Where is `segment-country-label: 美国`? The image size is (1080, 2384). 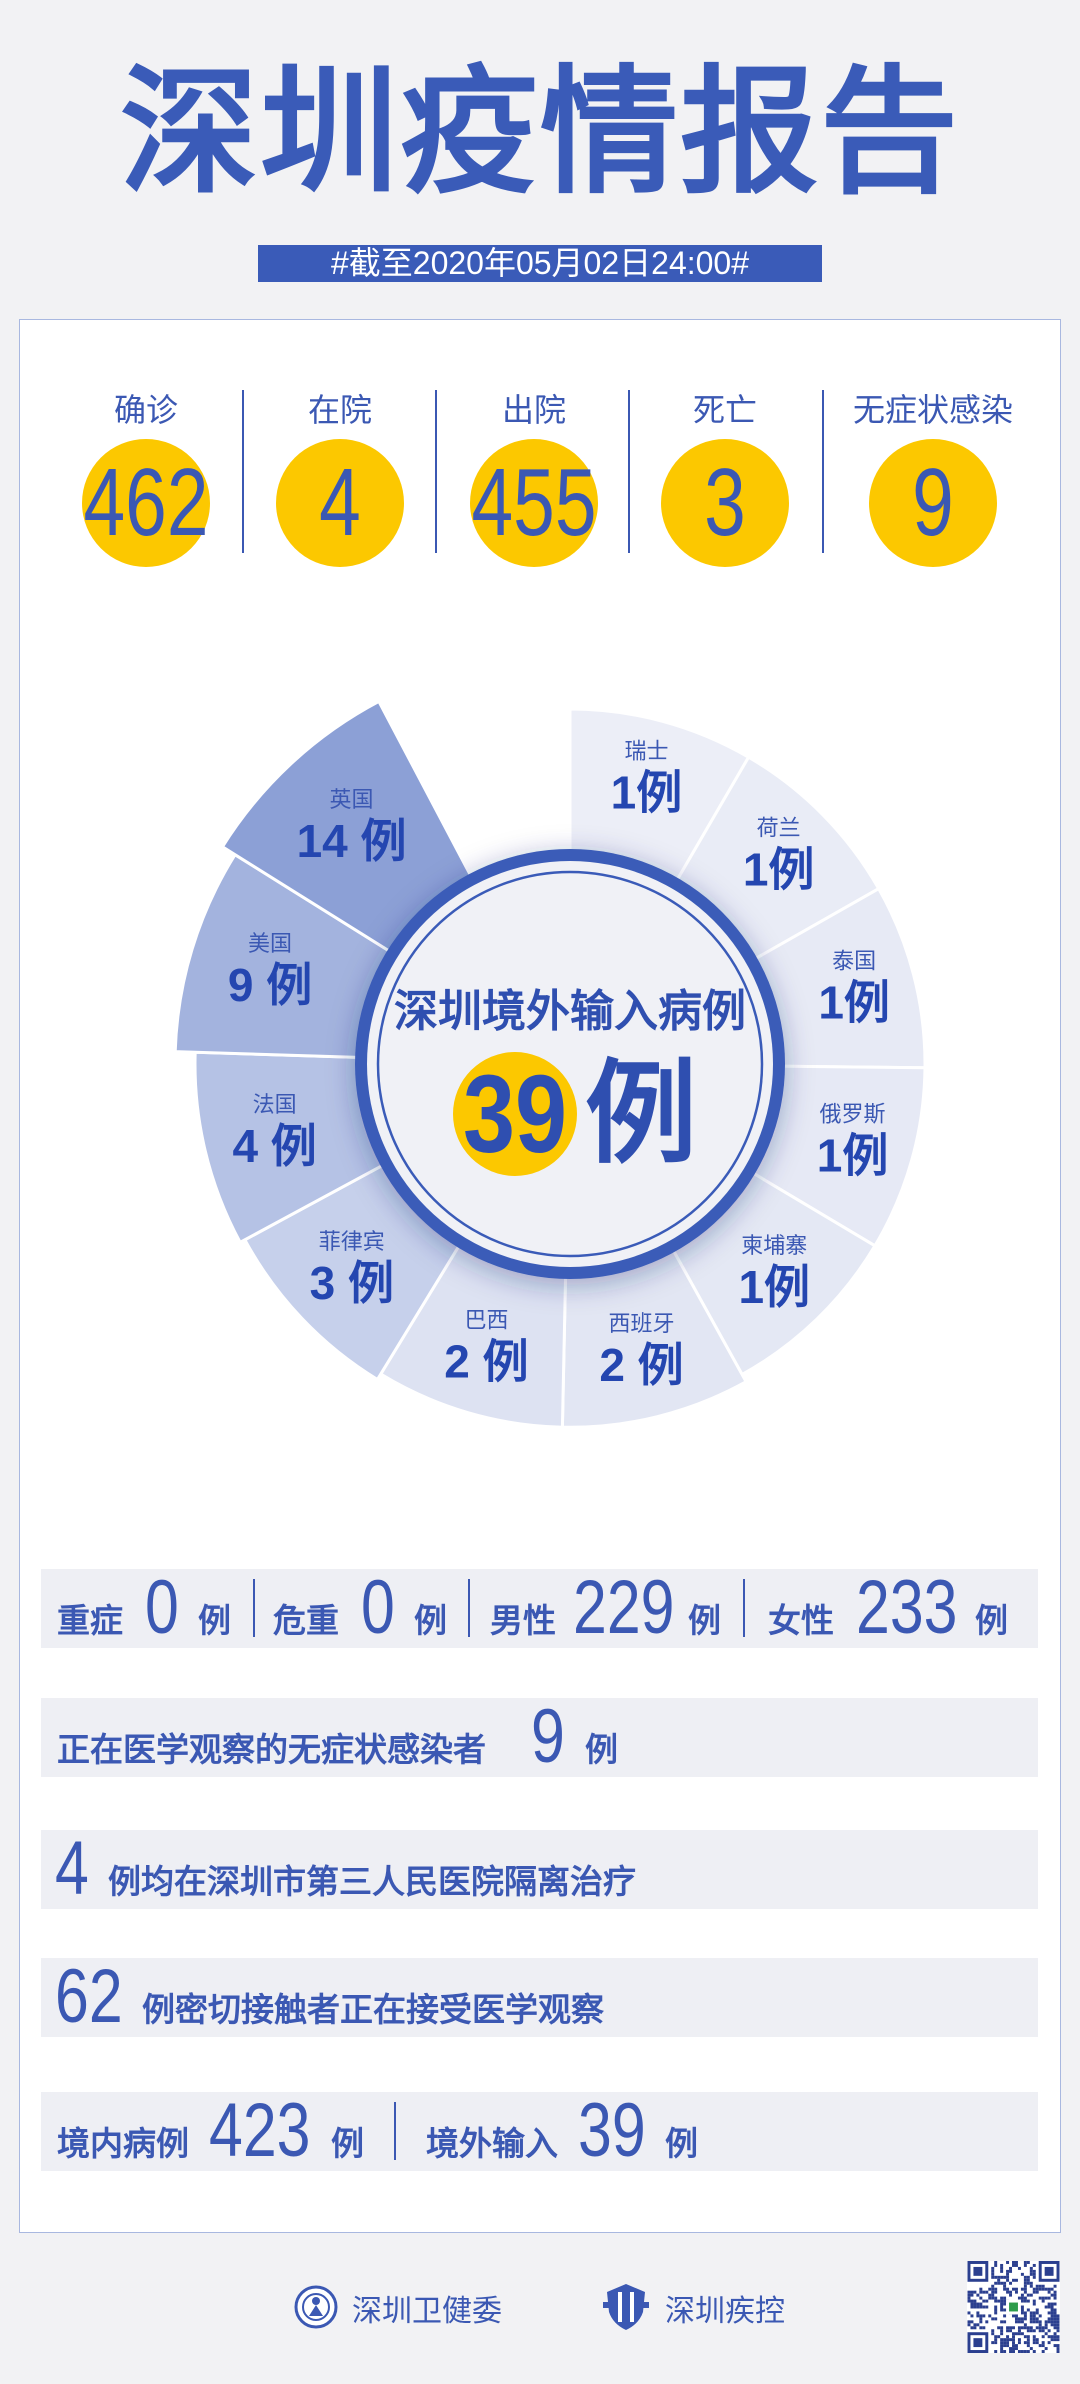
segment-country-label: 美国 is located at coordinates (270, 943).